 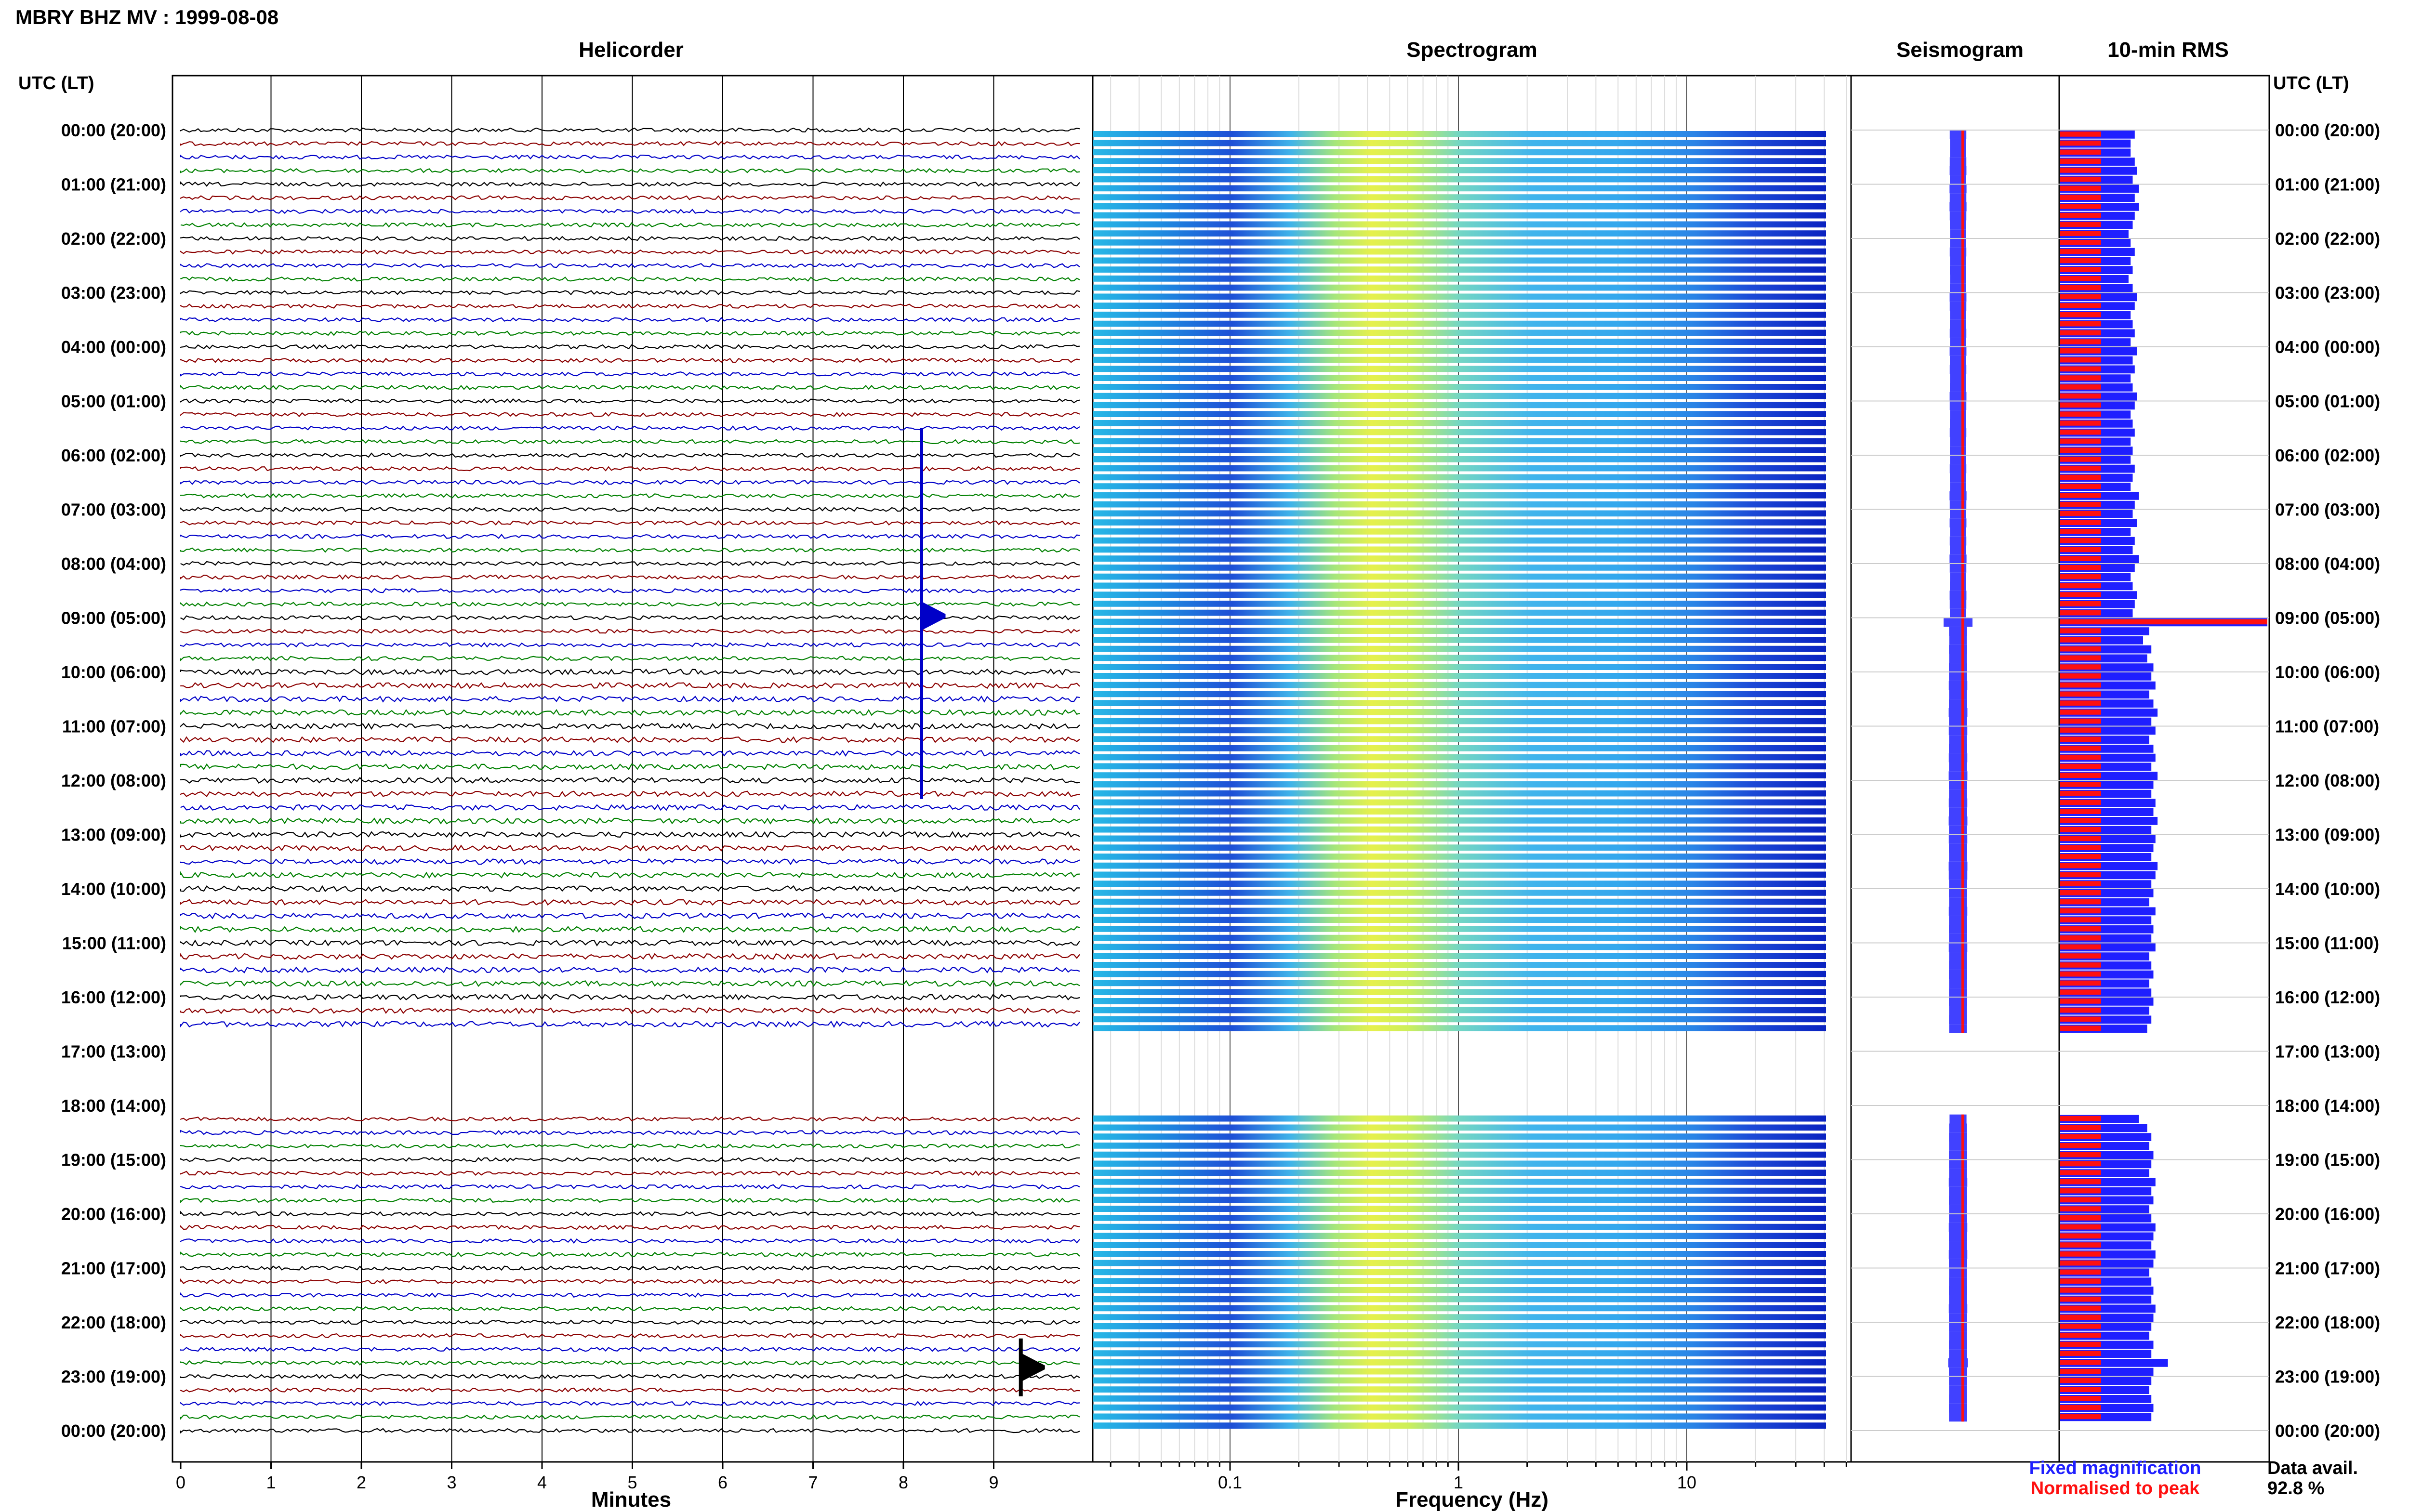 I want to click on hour-label-right: 14:00 (10:00), so click(x=2327, y=889).